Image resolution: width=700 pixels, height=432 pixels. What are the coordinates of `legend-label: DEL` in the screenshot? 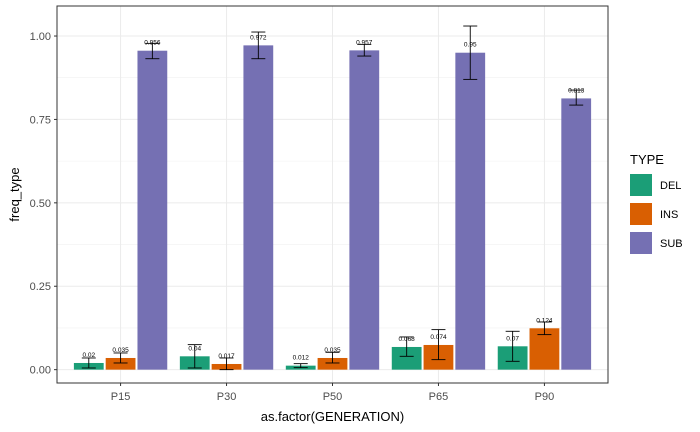 It's located at (670, 186).